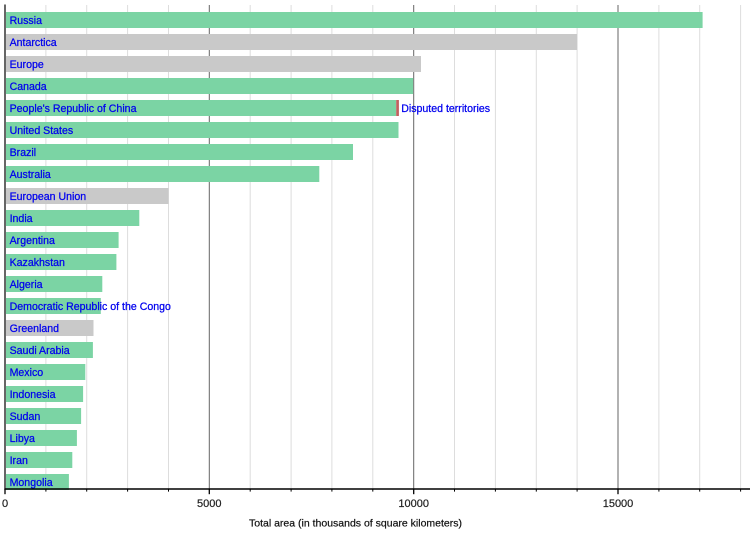 This screenshot has width=750, height=543. I want to click on svg-text: Brazil, so click(23, 153).